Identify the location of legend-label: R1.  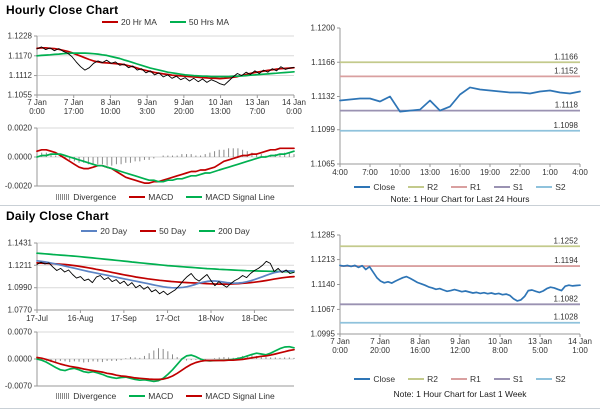
(475, 187).